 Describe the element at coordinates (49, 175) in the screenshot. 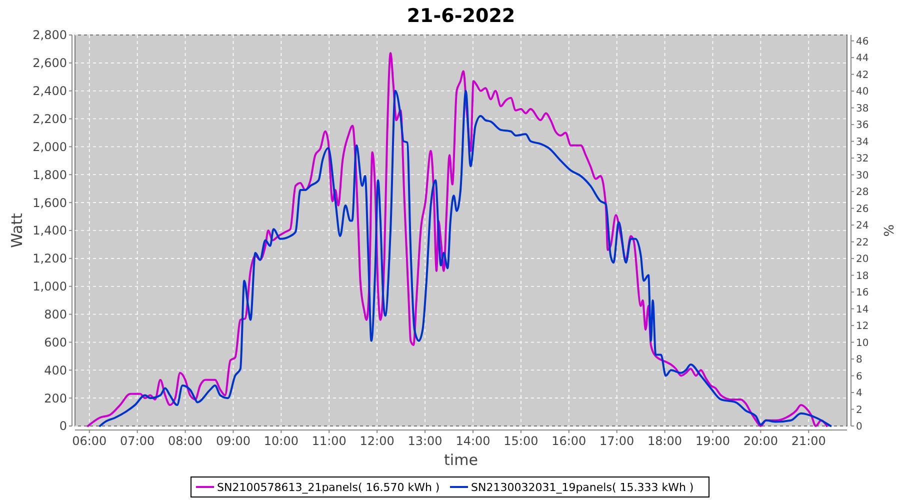

I see `y-tick-label: 1,800` at that location.